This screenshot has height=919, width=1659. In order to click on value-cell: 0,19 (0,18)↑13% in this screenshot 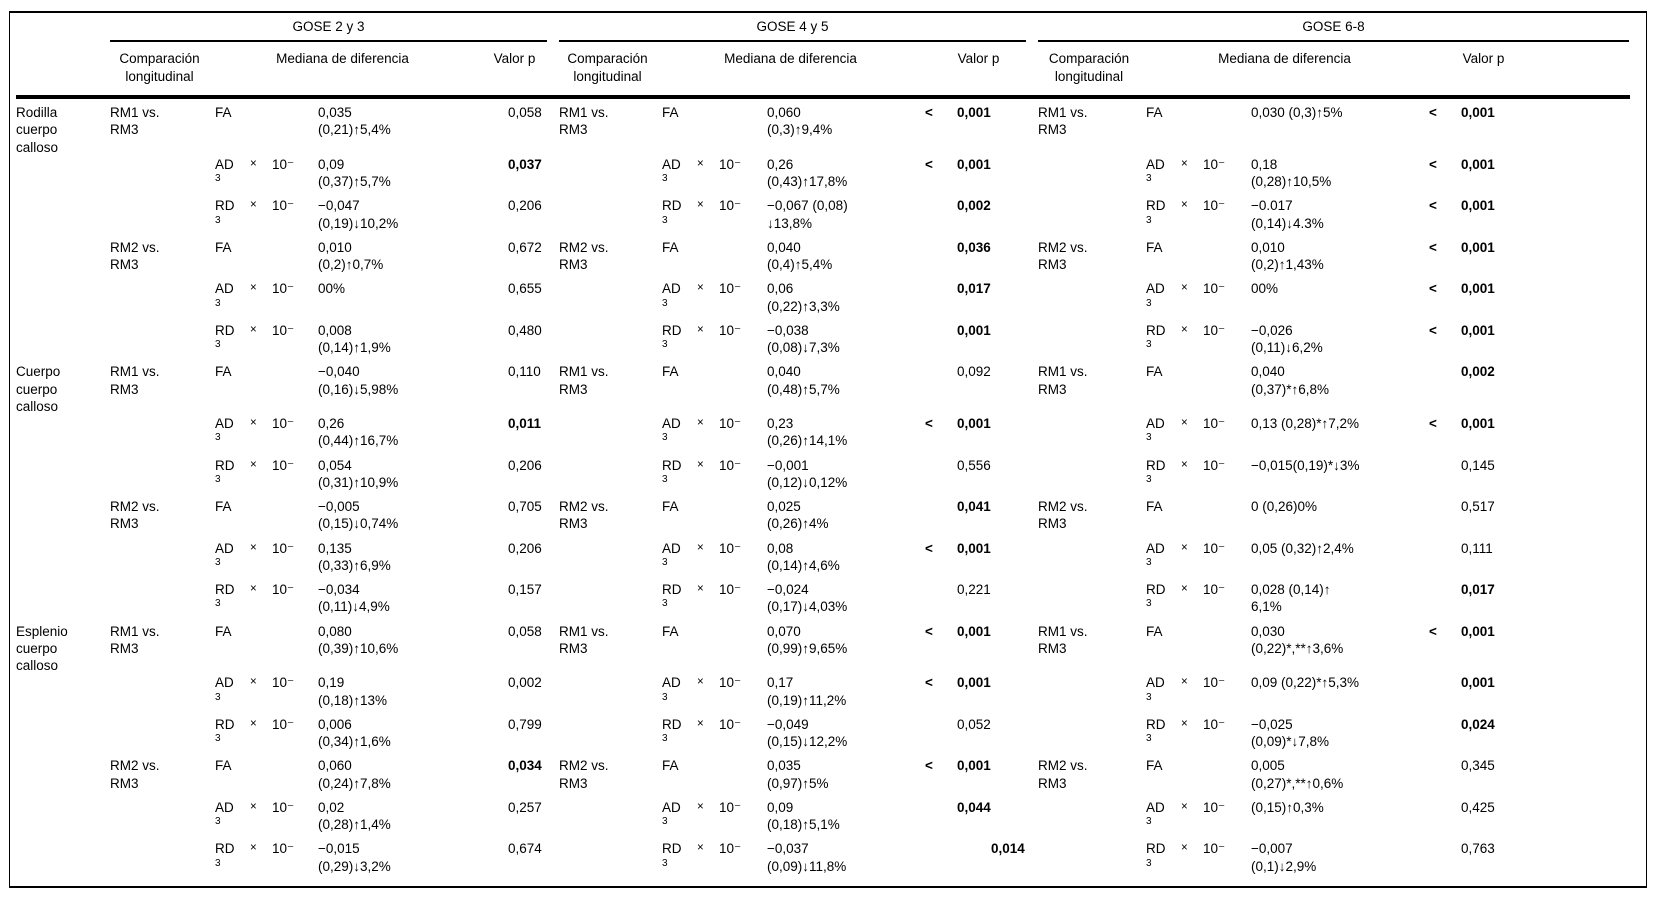, I will do `click(353, 691)`.